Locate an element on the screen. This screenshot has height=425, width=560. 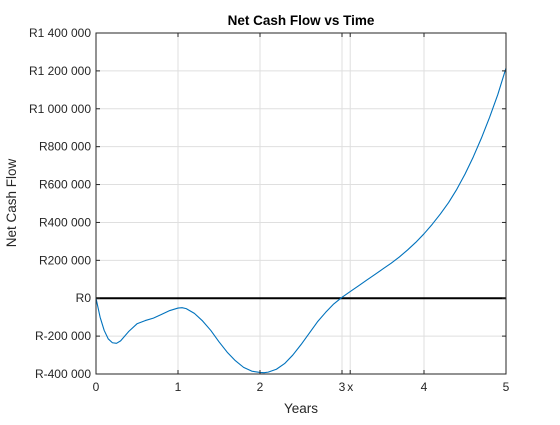
y-tick-label: R1 400 000 is located at coordinates (60, 33).